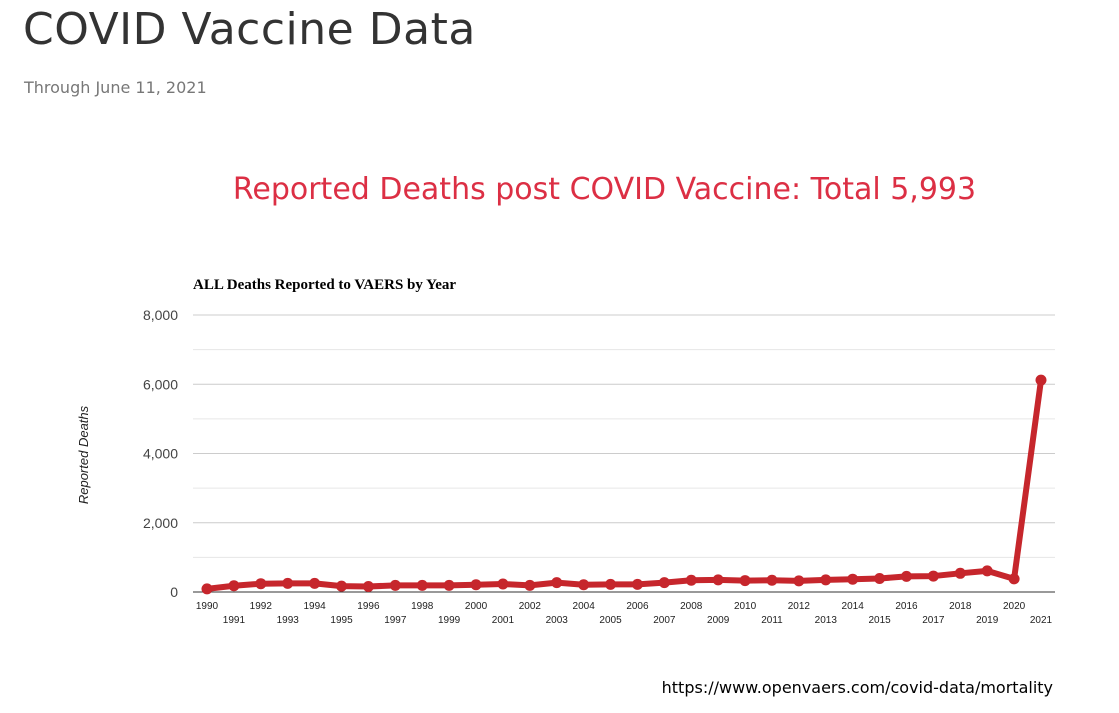 This screenshot has width=1119, height=713. I want to click on x-tick-label: 2008, so click(691, 606).